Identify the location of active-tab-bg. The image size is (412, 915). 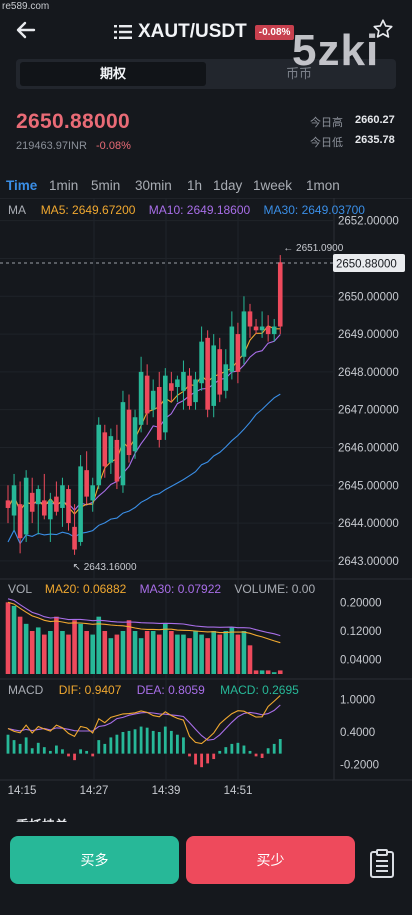
(113, 74).